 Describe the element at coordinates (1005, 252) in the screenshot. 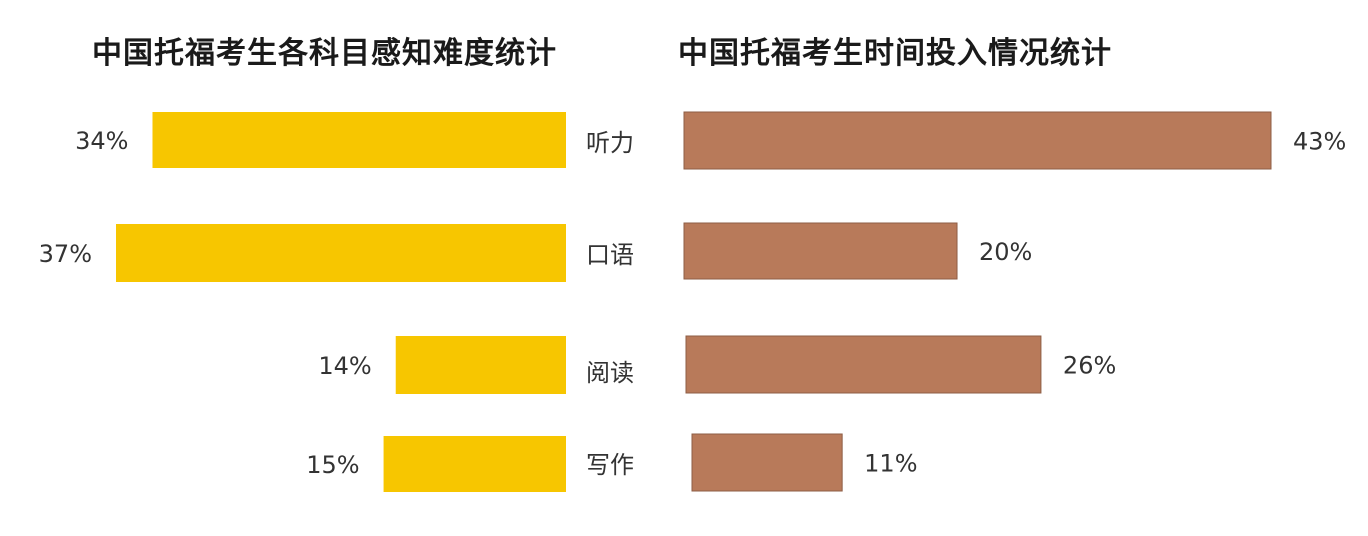

I see `time-value-label-2: 20%` at that location.